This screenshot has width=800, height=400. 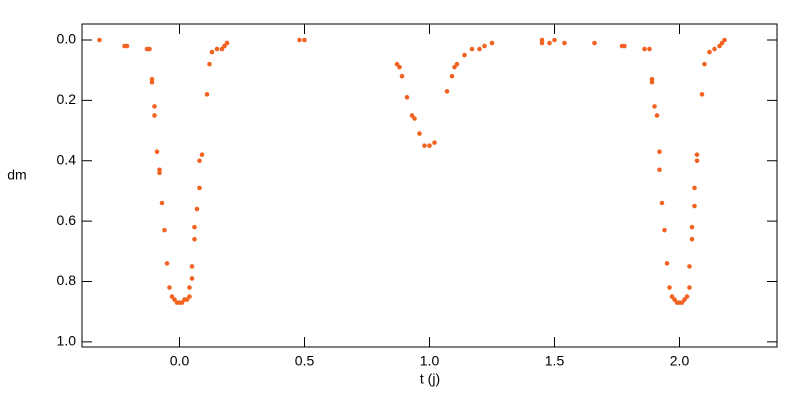 I want to click on y-tick-label: 0.2, so click(x=67, y=99).